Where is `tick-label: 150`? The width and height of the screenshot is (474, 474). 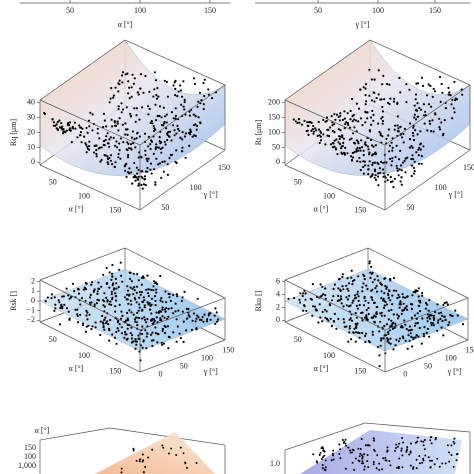 tick-label: 150 is located at coordinates (468, 167).